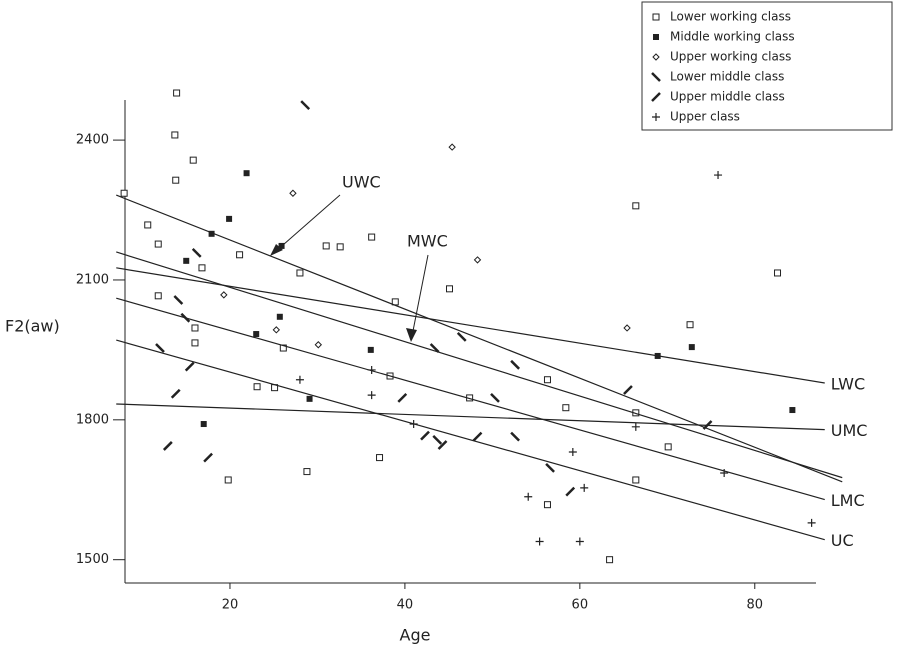  Describe the element at coordinates (848, 500) in the screenshot. I see `line-label: LMC` at that location.